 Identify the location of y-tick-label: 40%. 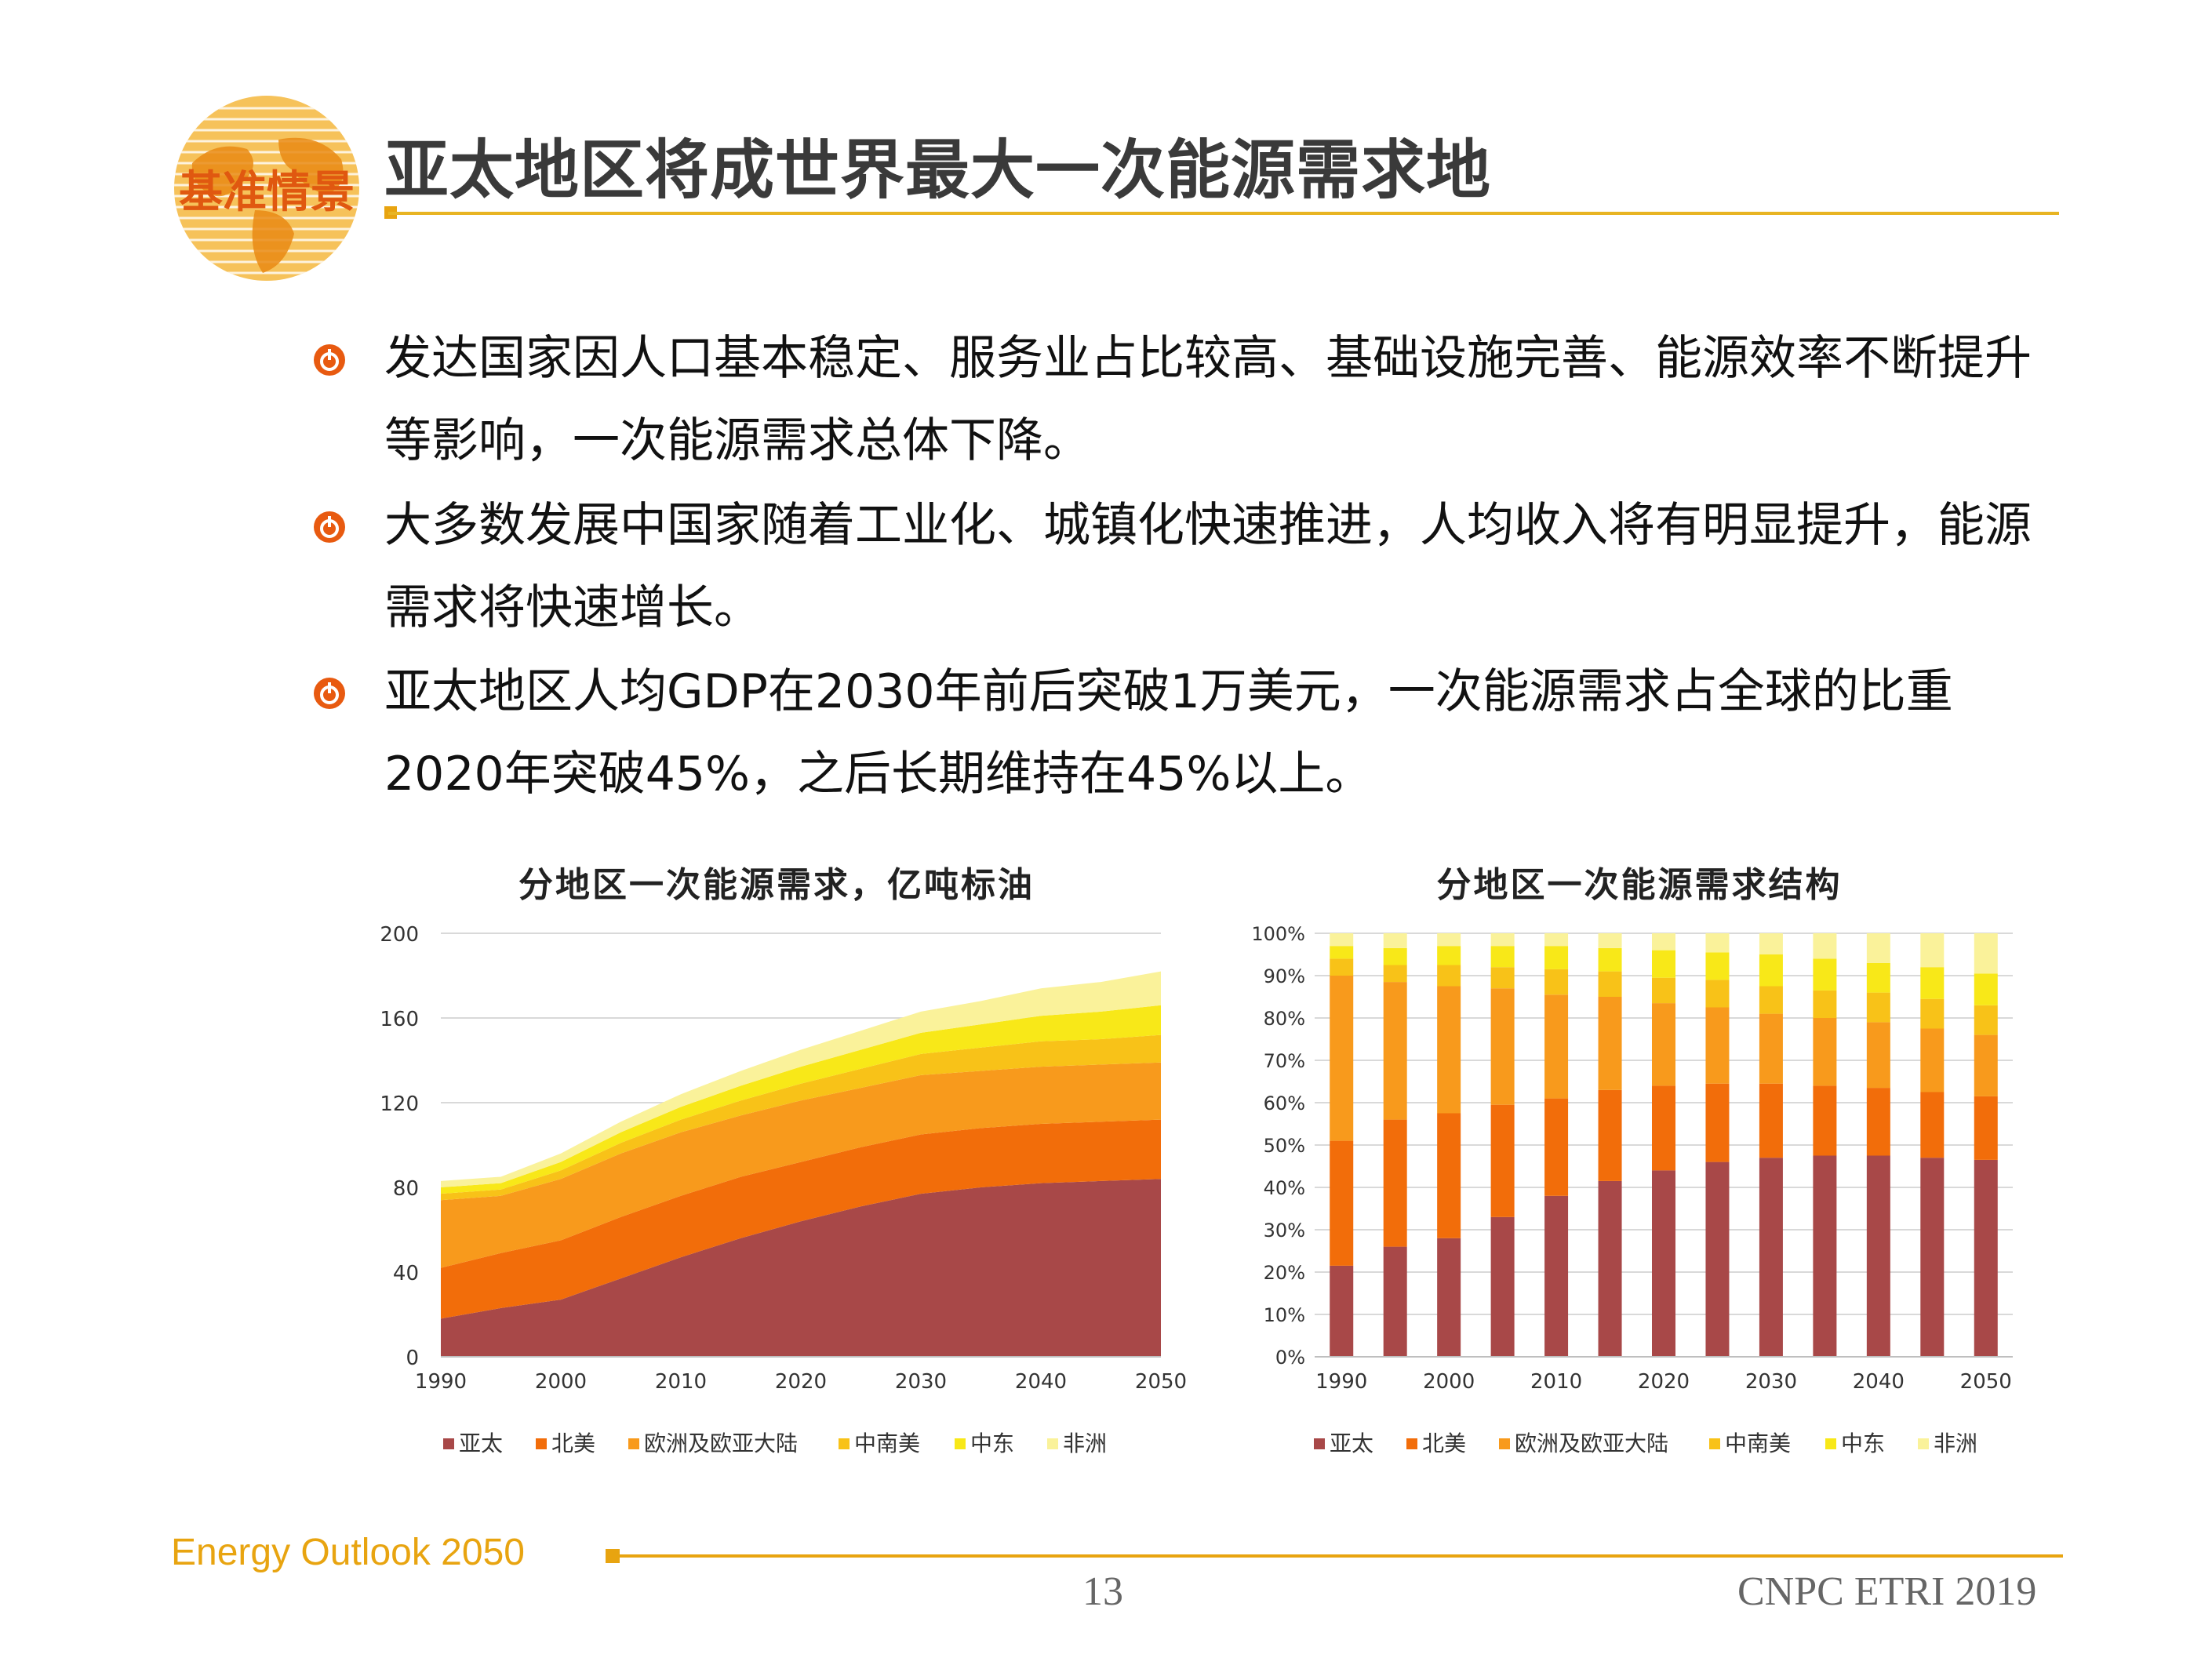
(1285, 1188).